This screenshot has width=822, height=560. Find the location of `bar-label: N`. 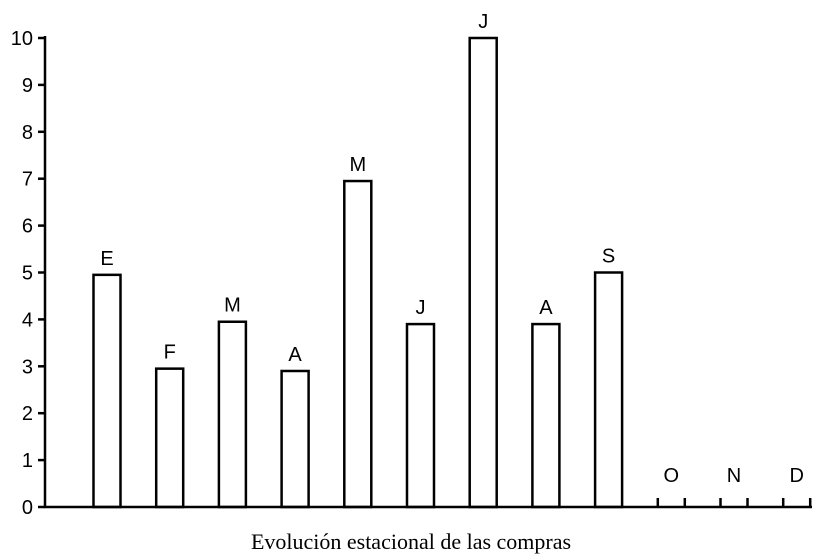

bar-label: N is located at coordinates (734, 476).